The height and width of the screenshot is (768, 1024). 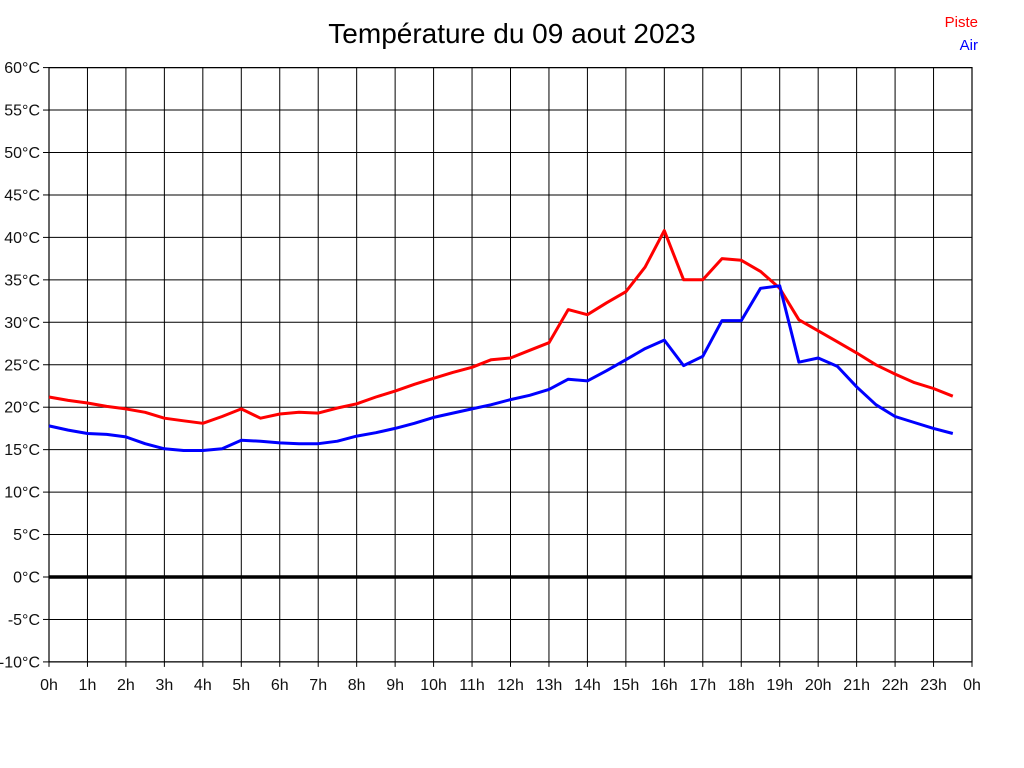 I want to click on x-axis-tick-label: 18h, so click(x=741, y=685).